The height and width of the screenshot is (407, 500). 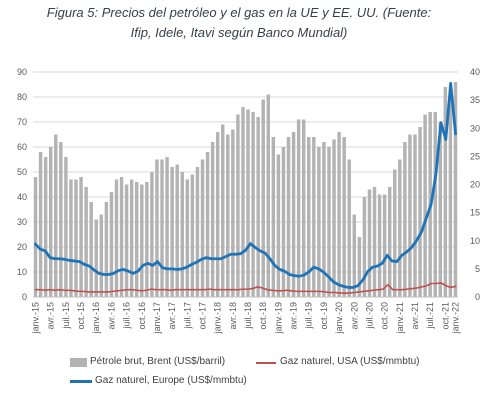 I want to click on y-left-tick-label: 10, so click(x=22, y=272).